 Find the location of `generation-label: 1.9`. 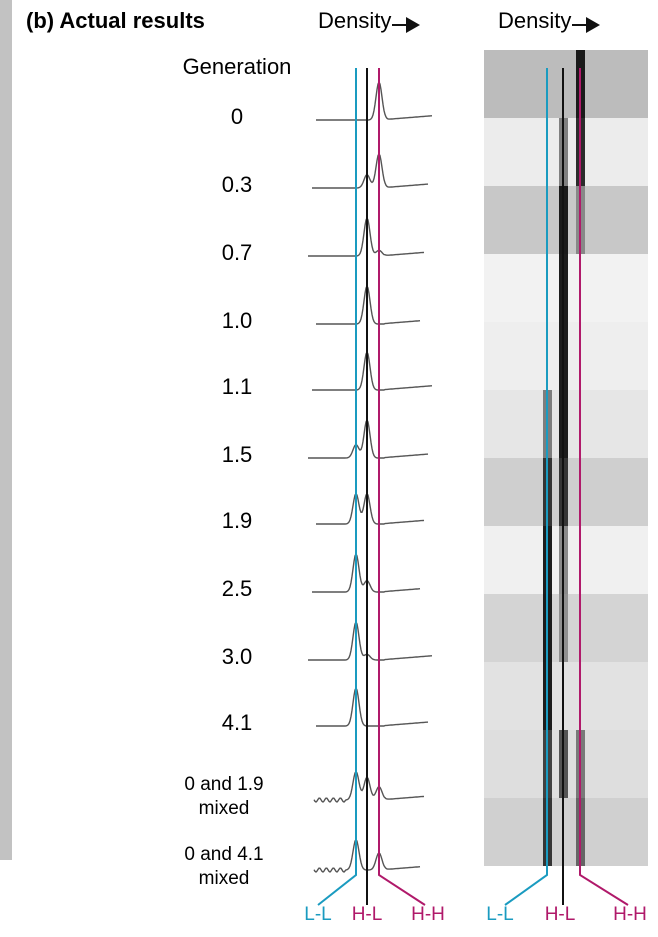

generation-label: 1.9 is located at coordinates (237, 520).